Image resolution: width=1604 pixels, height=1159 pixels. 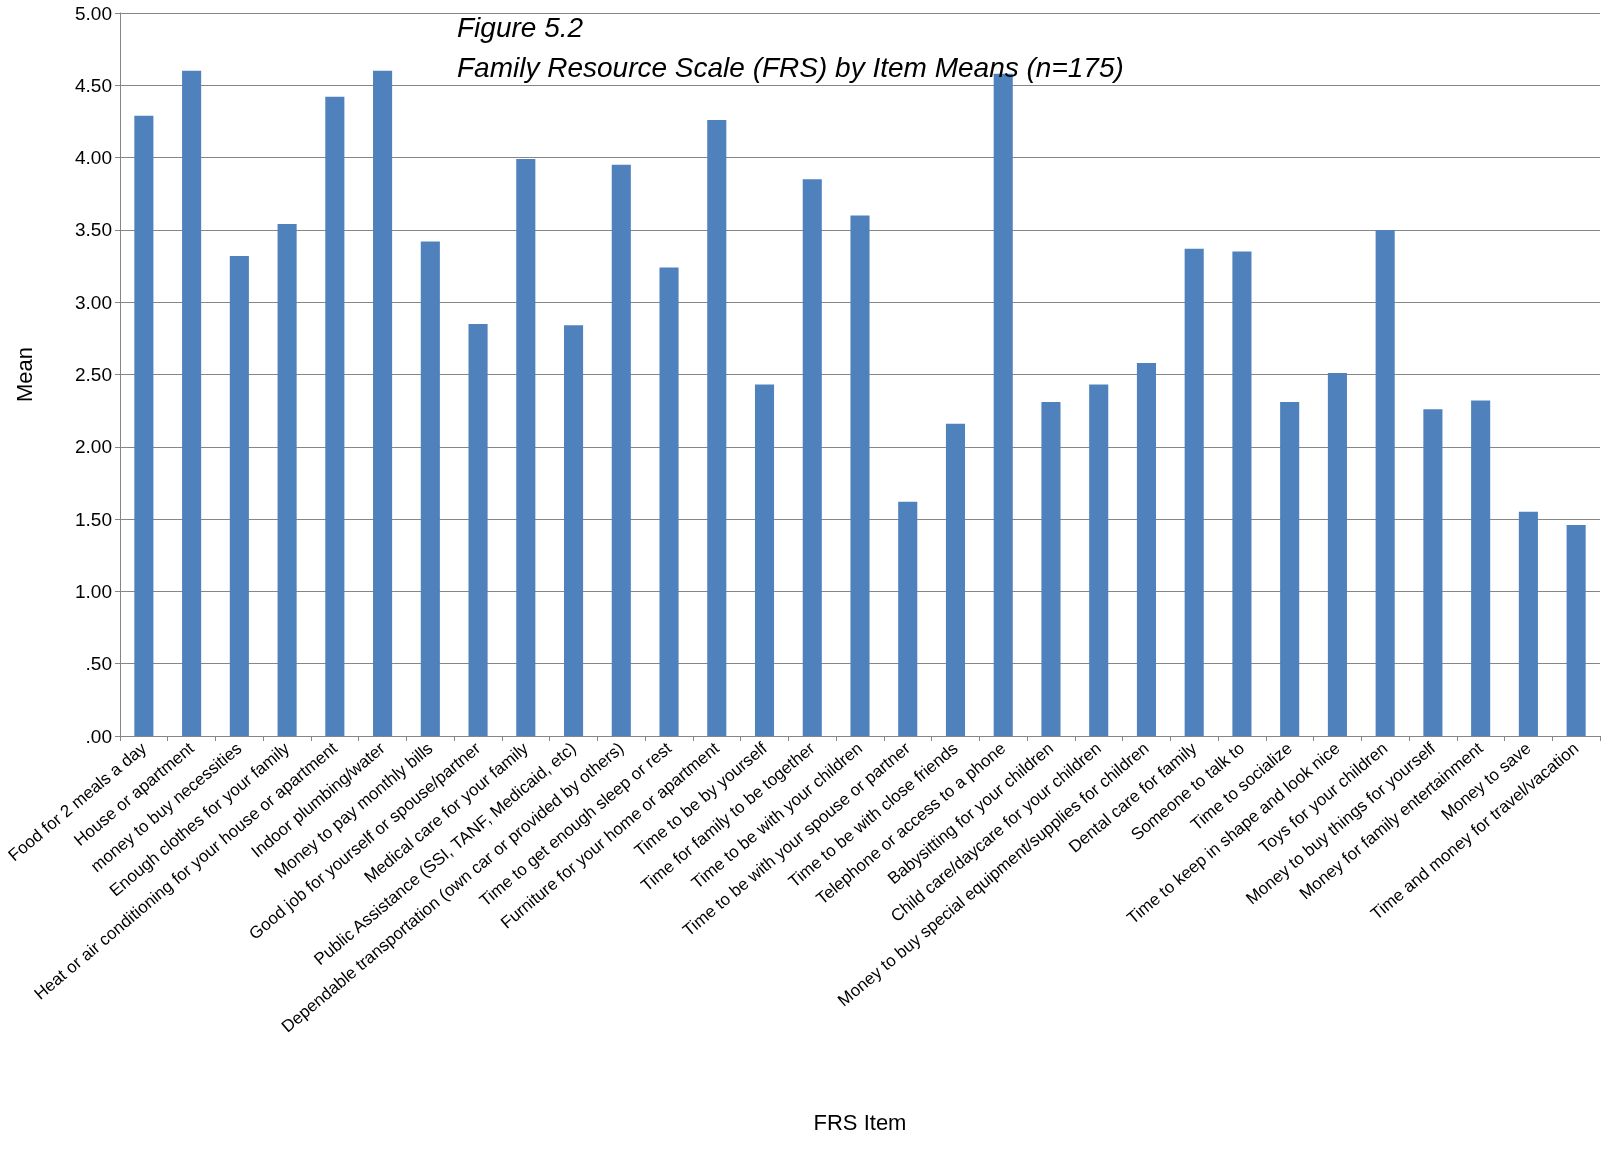 What do you see at coordinates (98, 664) in the screenshot?
I see `y-tick-label: .50` at bounding box center [98, 664].